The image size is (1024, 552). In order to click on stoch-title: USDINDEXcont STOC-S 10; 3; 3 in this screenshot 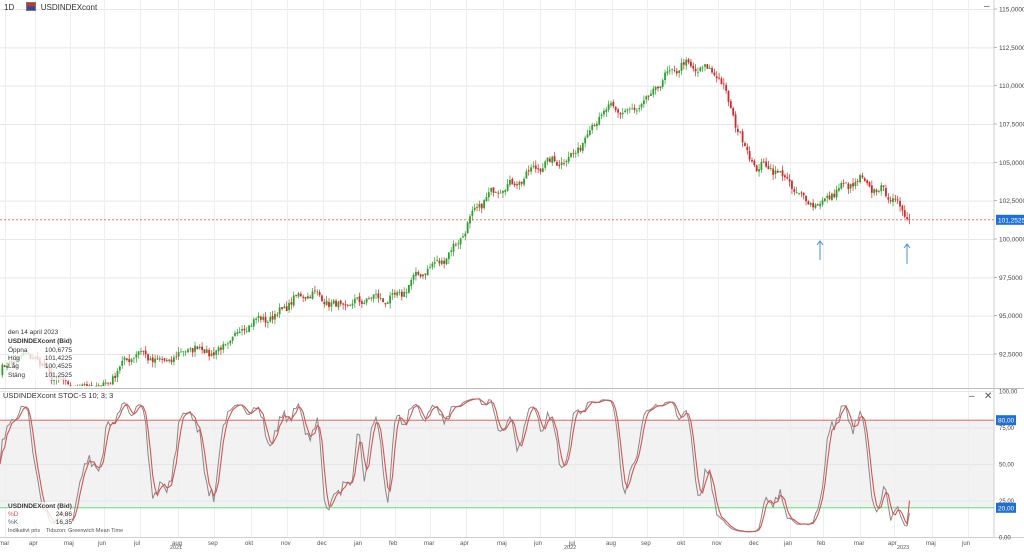, I will do `click(58, 395)`.